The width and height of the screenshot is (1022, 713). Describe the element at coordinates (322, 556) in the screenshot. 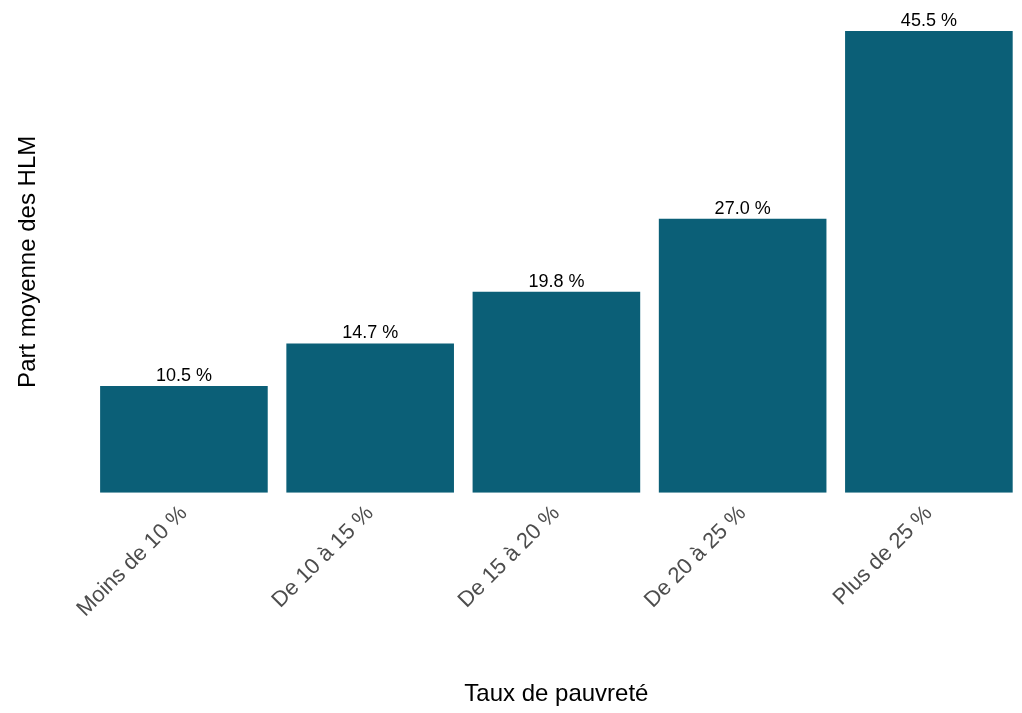

I see `x-tick-label: De 10 à 15 %` at that location.